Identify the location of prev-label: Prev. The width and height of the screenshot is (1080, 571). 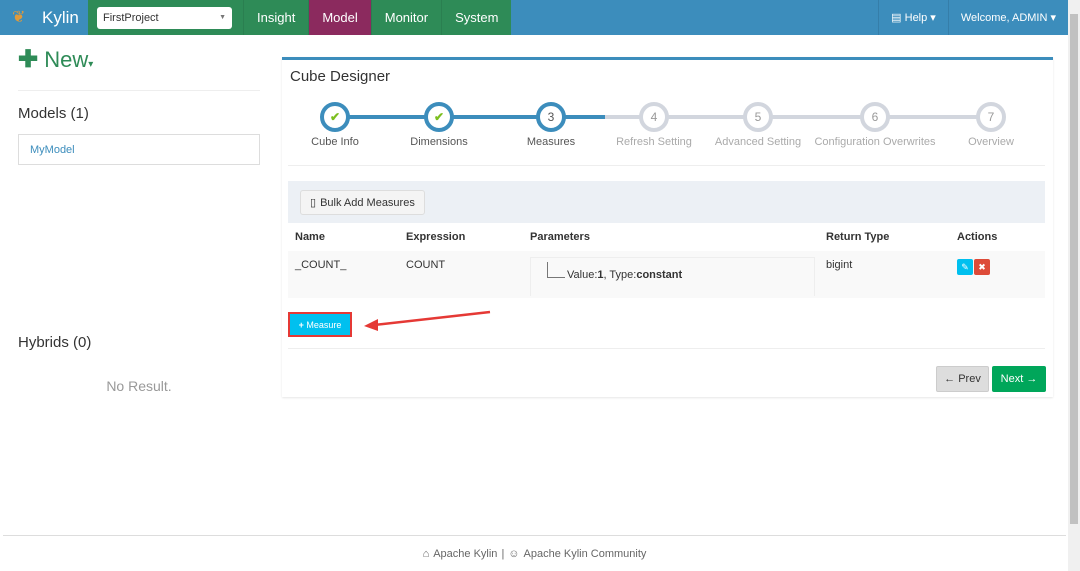
(969, 379).